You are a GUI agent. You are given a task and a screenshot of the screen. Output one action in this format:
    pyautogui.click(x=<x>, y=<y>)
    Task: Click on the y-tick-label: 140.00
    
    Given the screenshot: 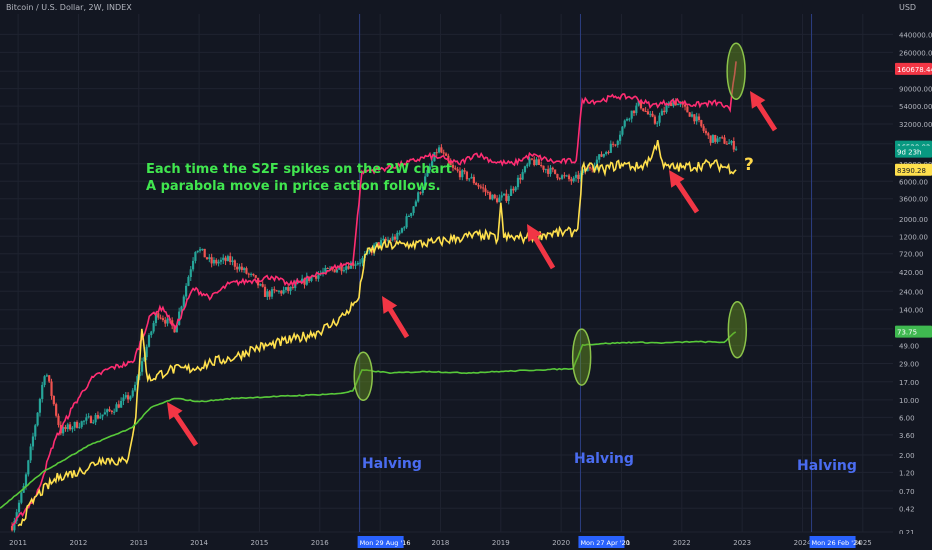 What is the action you would take?
    pyautogui.click(x=911, y=311)
    